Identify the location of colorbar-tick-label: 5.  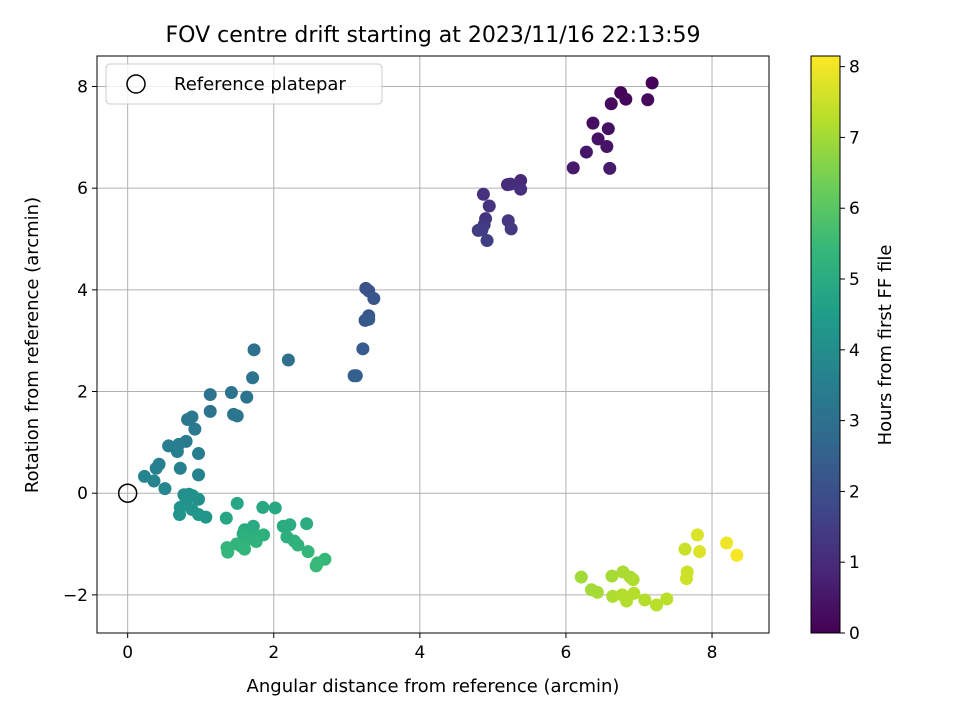
(854, 280).